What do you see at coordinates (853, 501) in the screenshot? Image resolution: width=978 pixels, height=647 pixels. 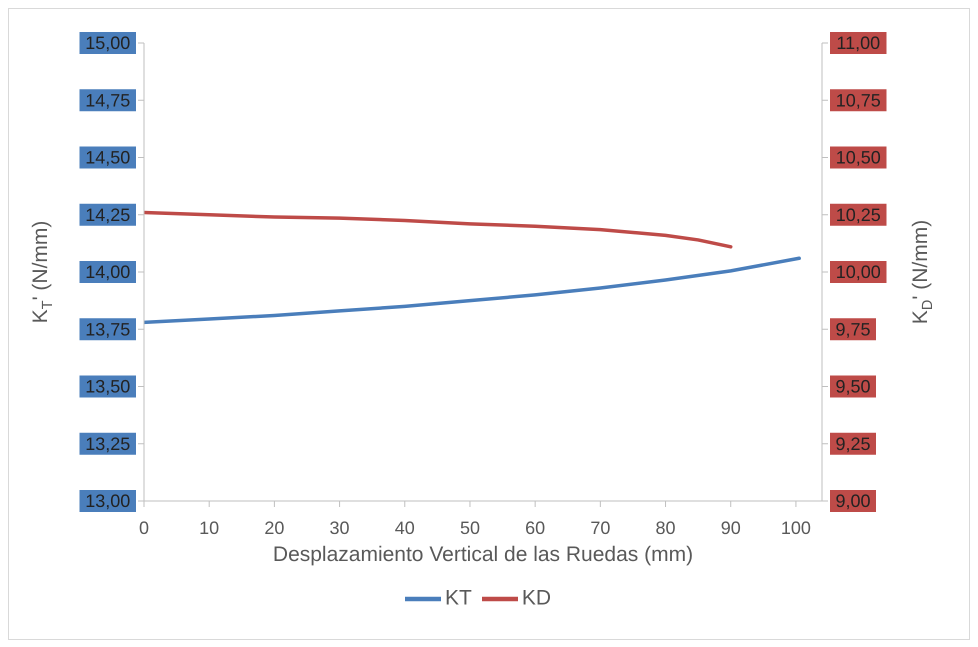 I see `y2-tick-label: 9,00` at bounding box center [853, 501].